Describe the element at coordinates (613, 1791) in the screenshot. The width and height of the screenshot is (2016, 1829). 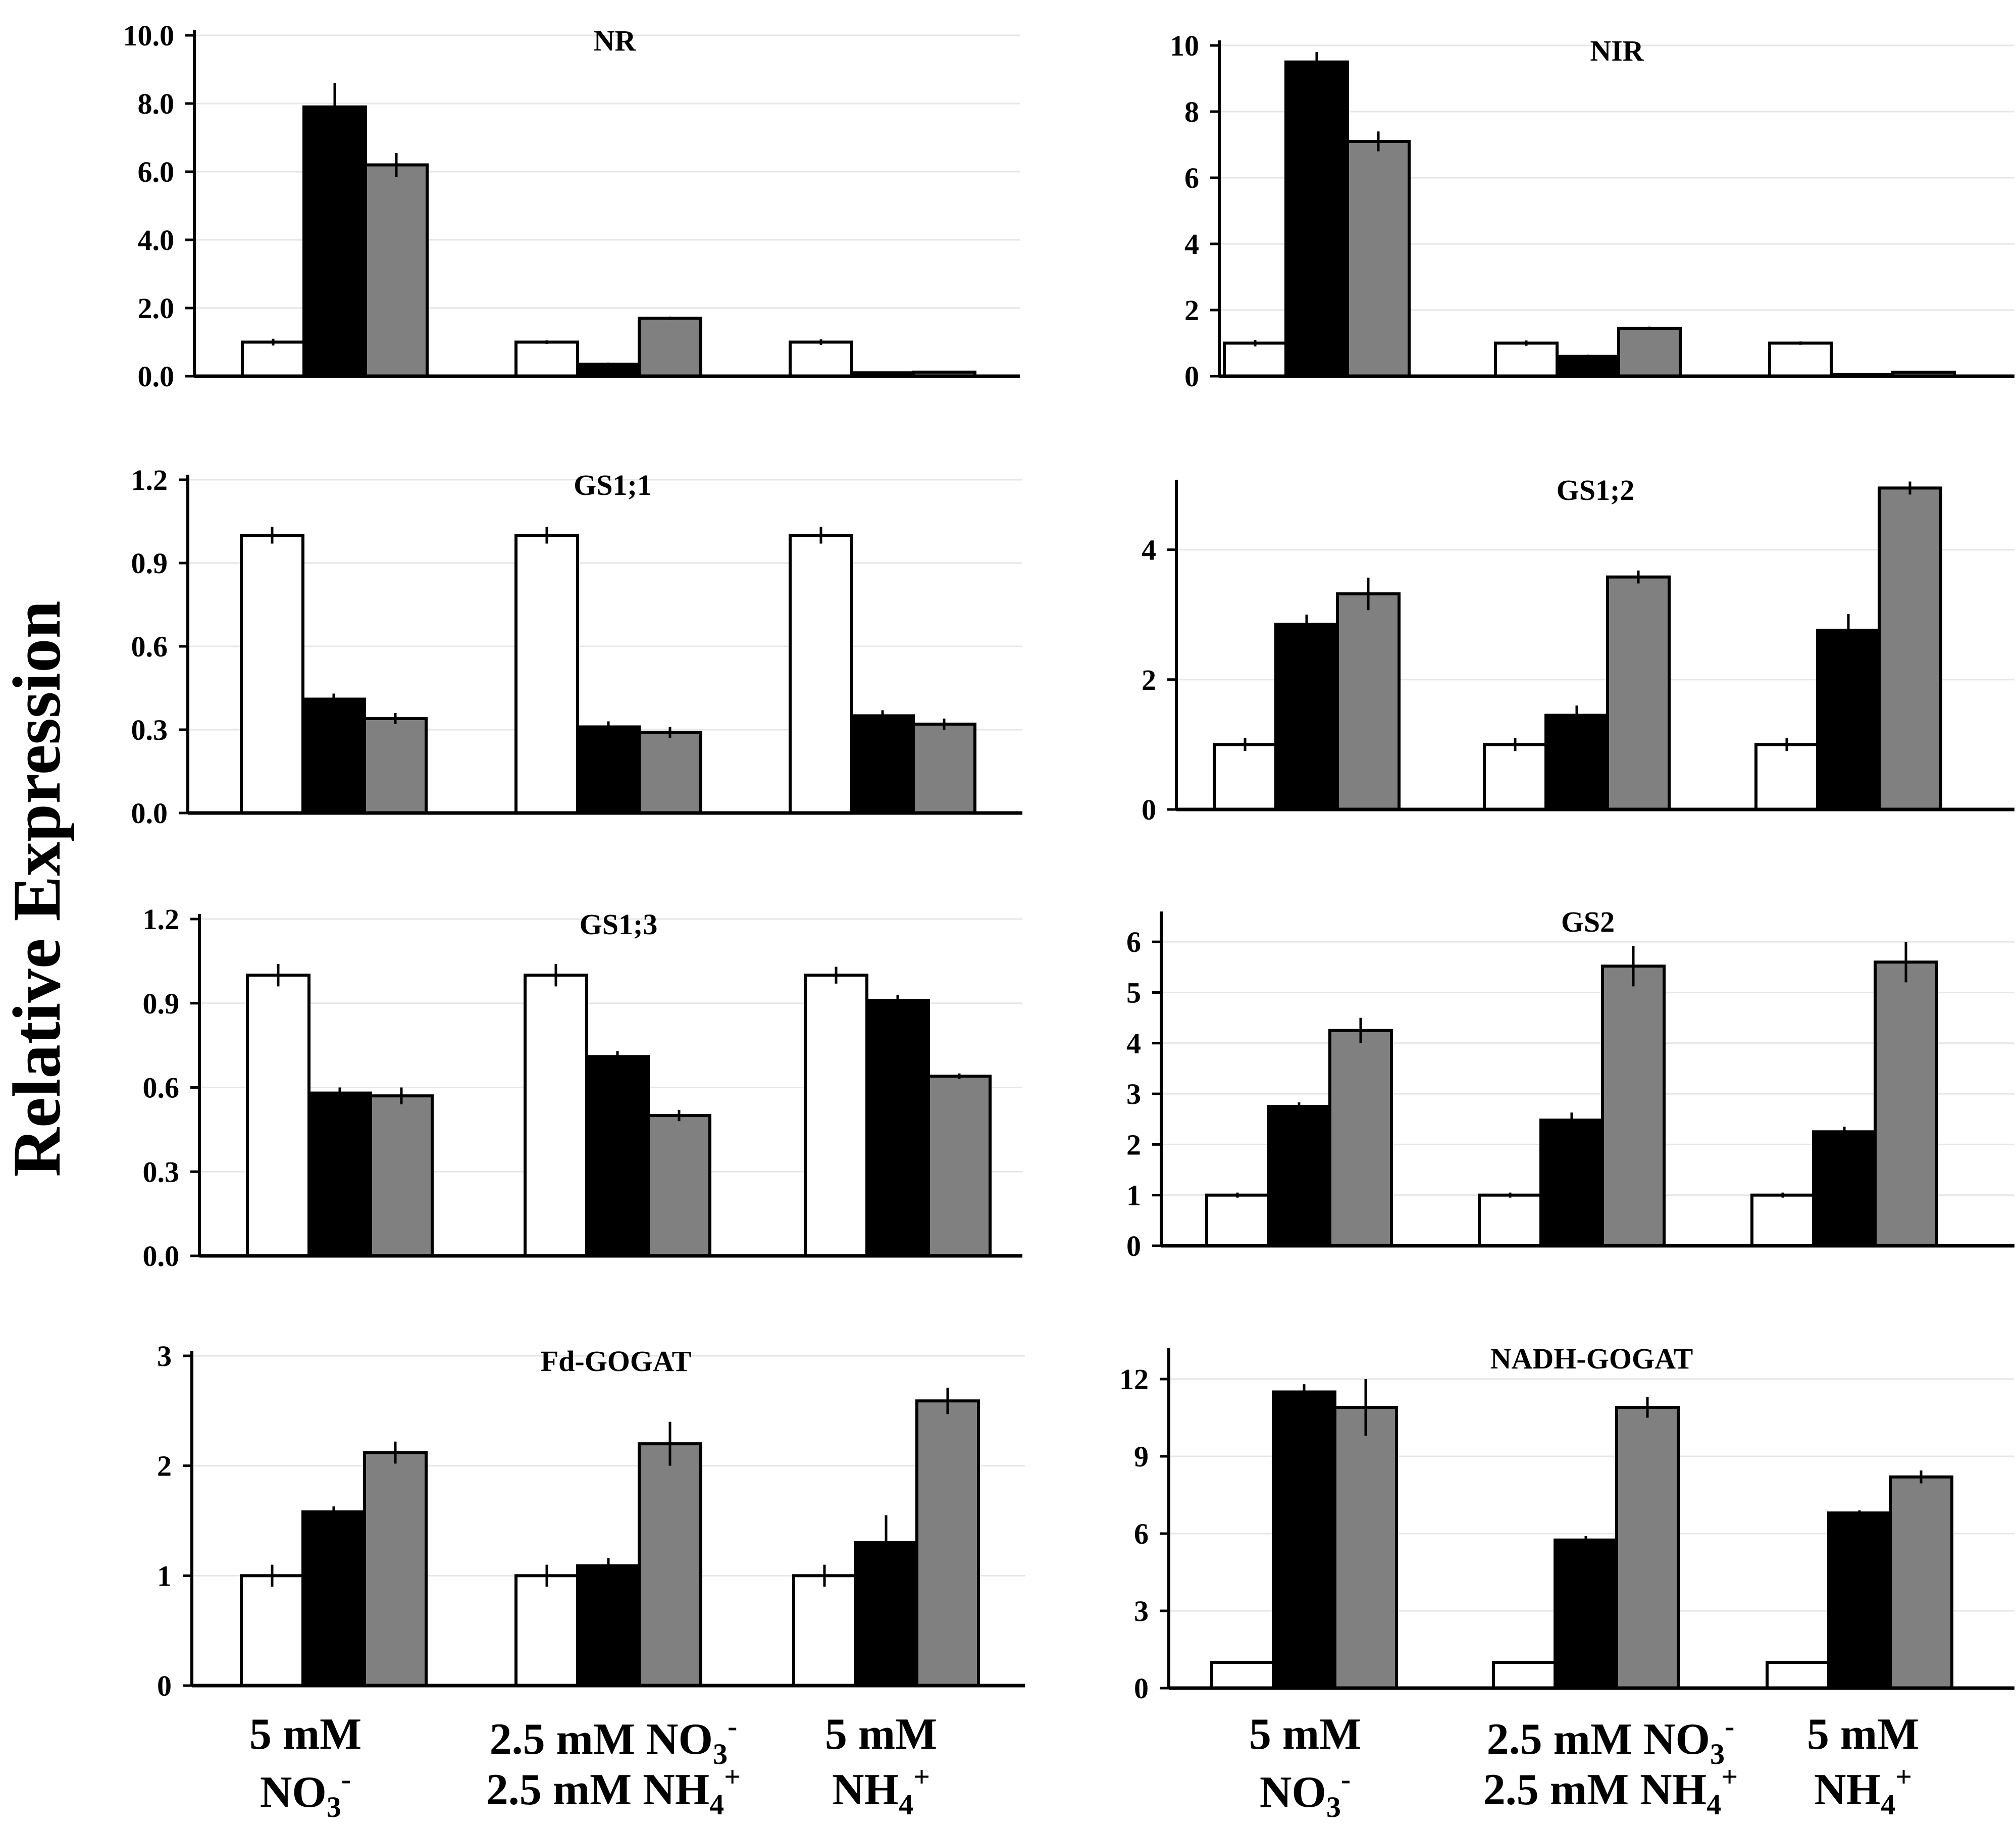
I see `category-label-left: 2.5 mM NH4+` at that location.